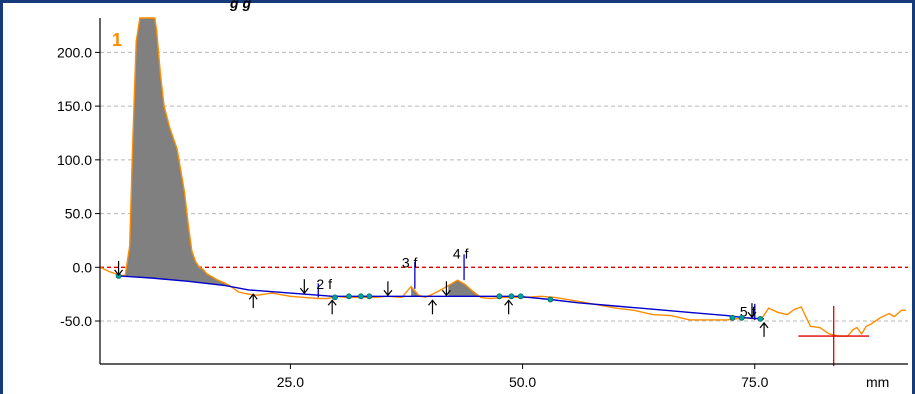 Image resolution: width=915 pixels, height=394 pixels. What do you see at coordinates (410, 262) in the screenshot?
I see `peak-label: 3 f` at bounding box center [410, 262].